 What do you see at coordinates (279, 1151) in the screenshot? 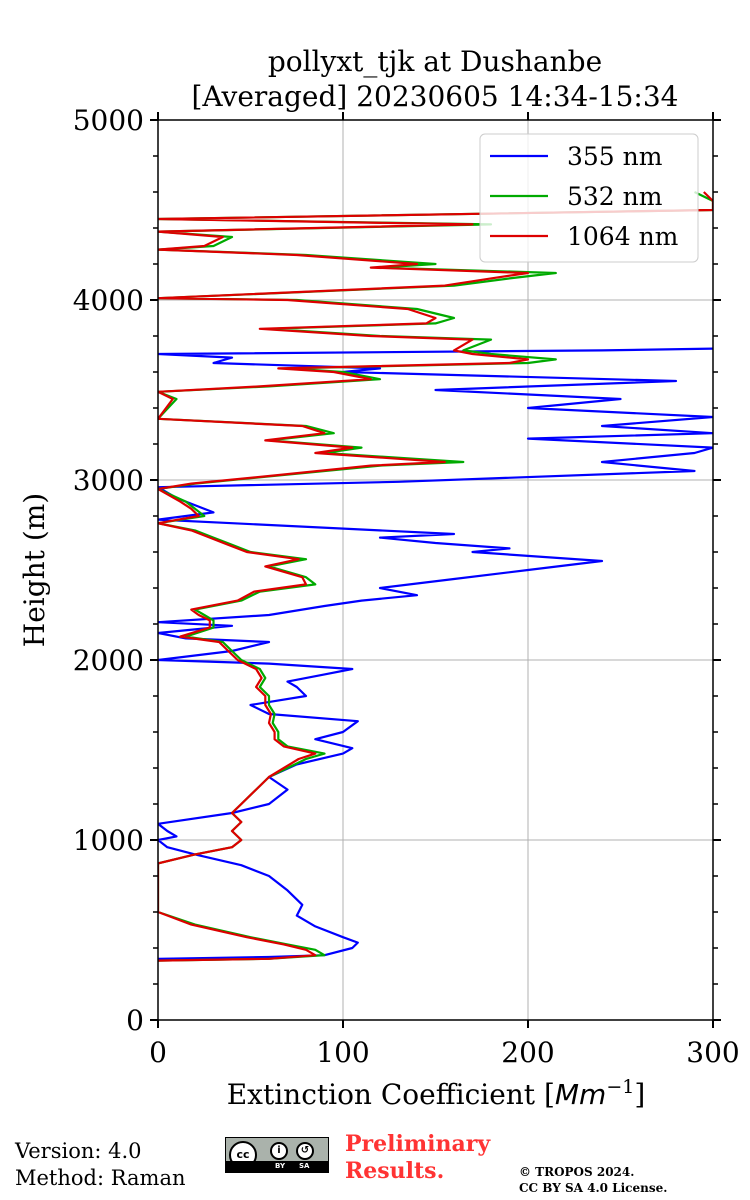
I see `attribution-icon: i` at bounding box center [279, 1151].